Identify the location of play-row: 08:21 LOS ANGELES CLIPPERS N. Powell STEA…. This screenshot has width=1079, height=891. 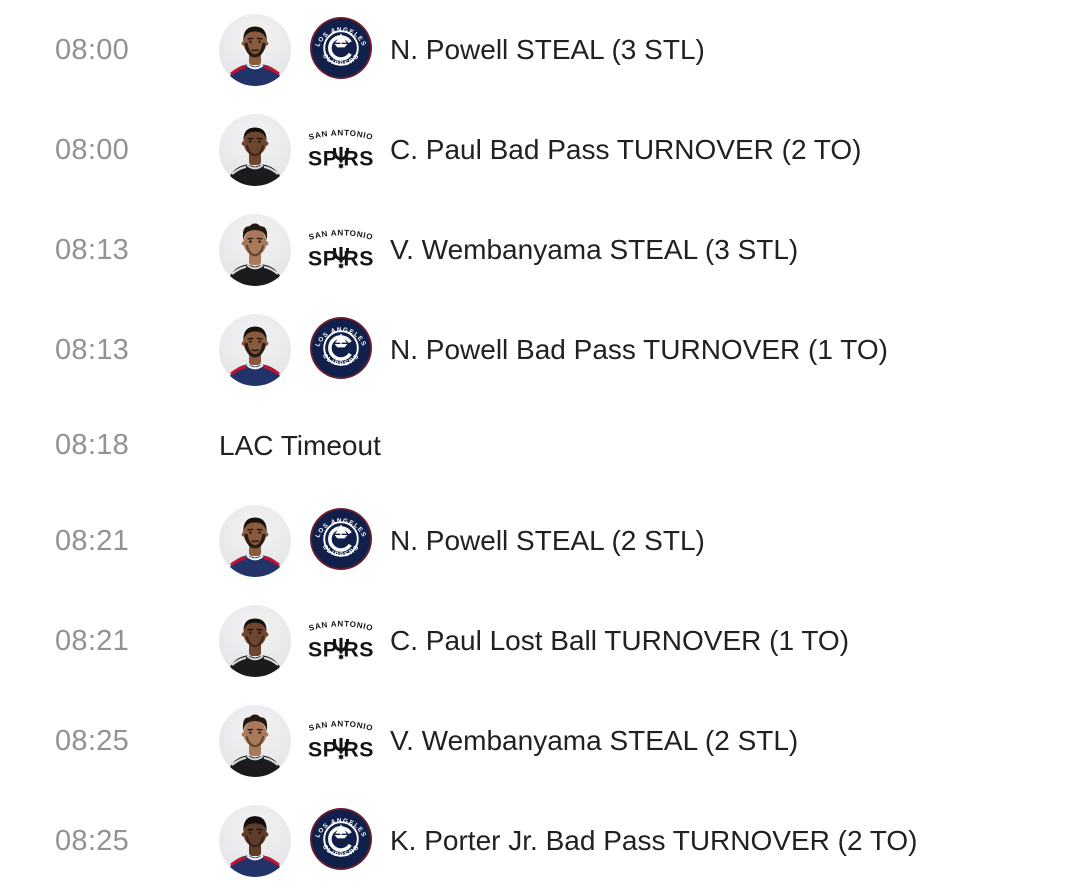
(539, 541).